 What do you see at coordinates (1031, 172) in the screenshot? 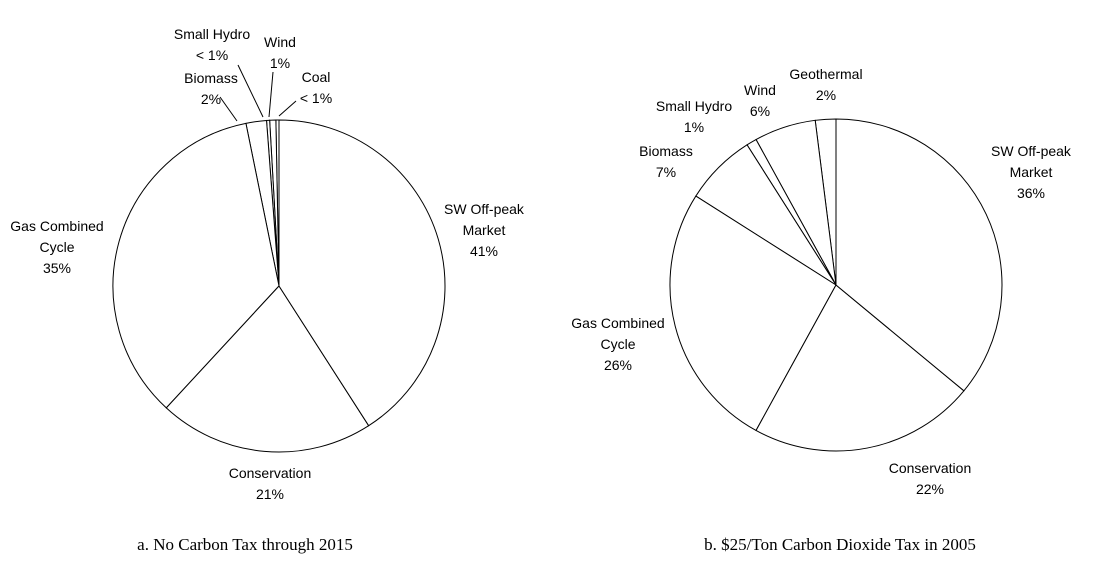
I see `slice-label: SW Off-peak Market 36%` at bounding box center [1031, 172].